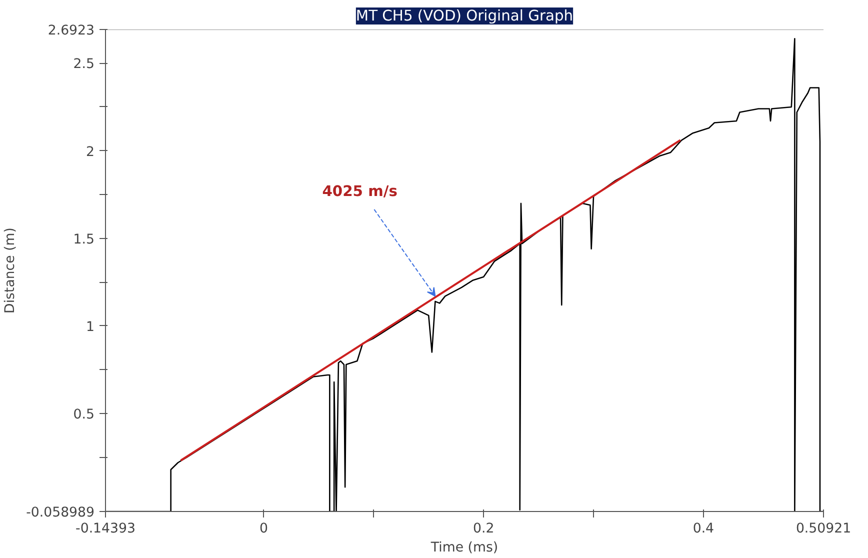 The height and width of the screenshot is (558, 868). Describe the element at coordinates (106, 529) in the screenshot. I see `x-tick-label: -0.14393` at that location.